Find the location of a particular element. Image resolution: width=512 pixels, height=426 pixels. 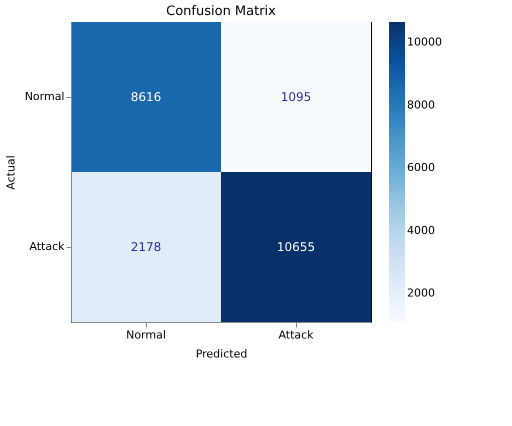

y-axis-title: Actual is located at coordinates (11, 172).